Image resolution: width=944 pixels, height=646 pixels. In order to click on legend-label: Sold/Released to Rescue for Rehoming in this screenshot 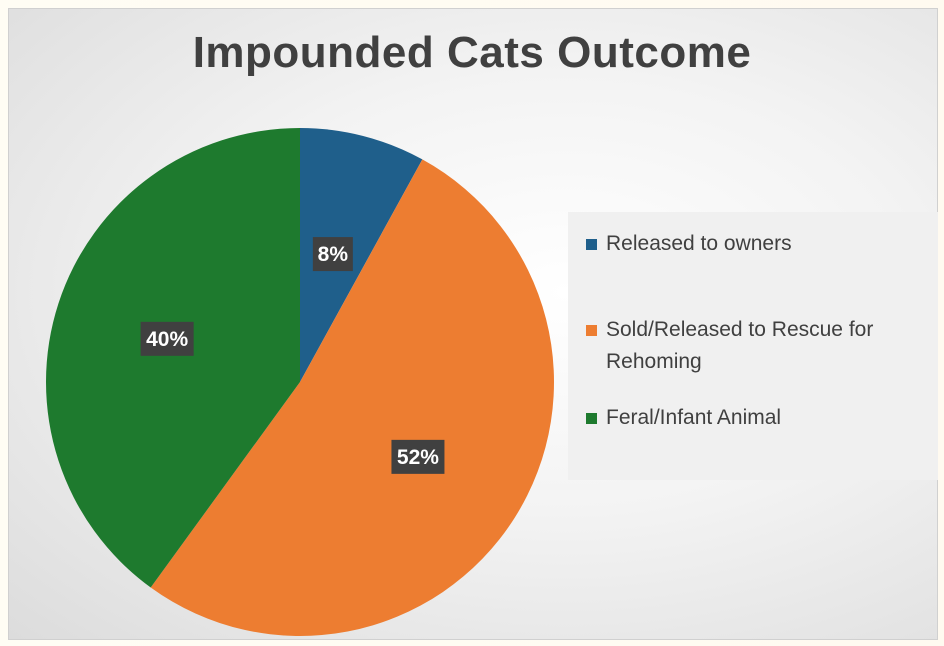, I will do `click(739, 346)`.